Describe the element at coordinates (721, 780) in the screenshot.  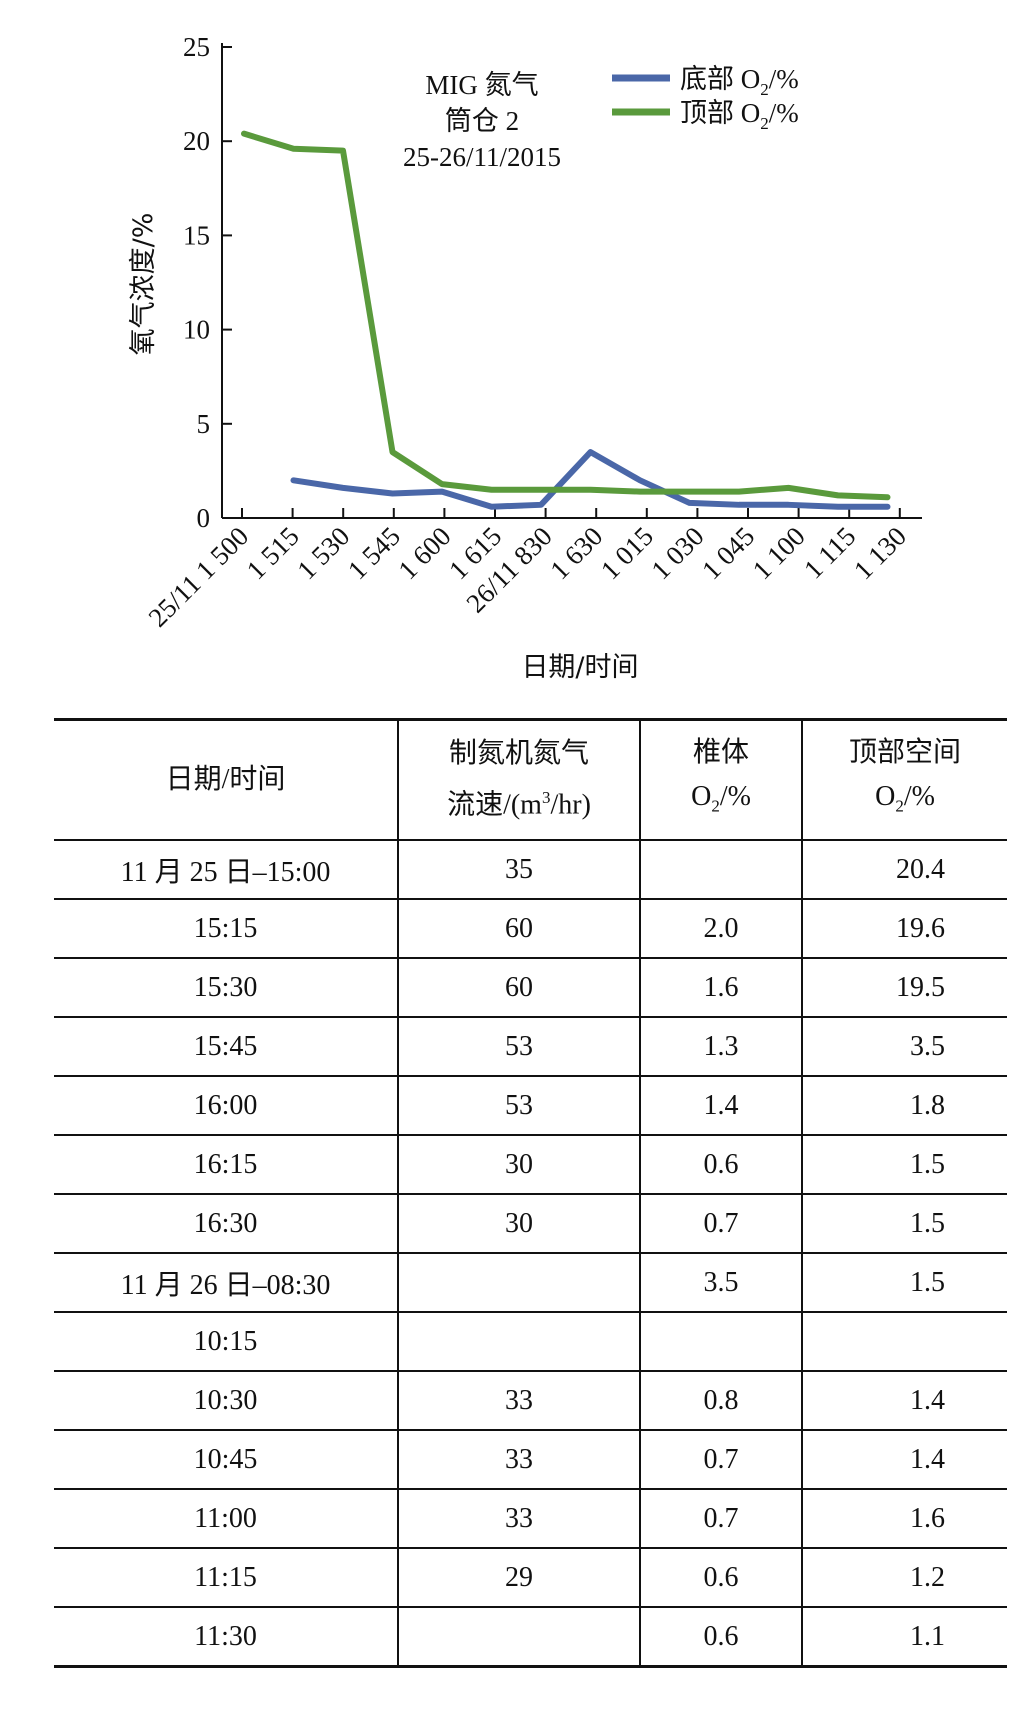
I see `header-cone-o2: 椎体 O2/%` at that location.